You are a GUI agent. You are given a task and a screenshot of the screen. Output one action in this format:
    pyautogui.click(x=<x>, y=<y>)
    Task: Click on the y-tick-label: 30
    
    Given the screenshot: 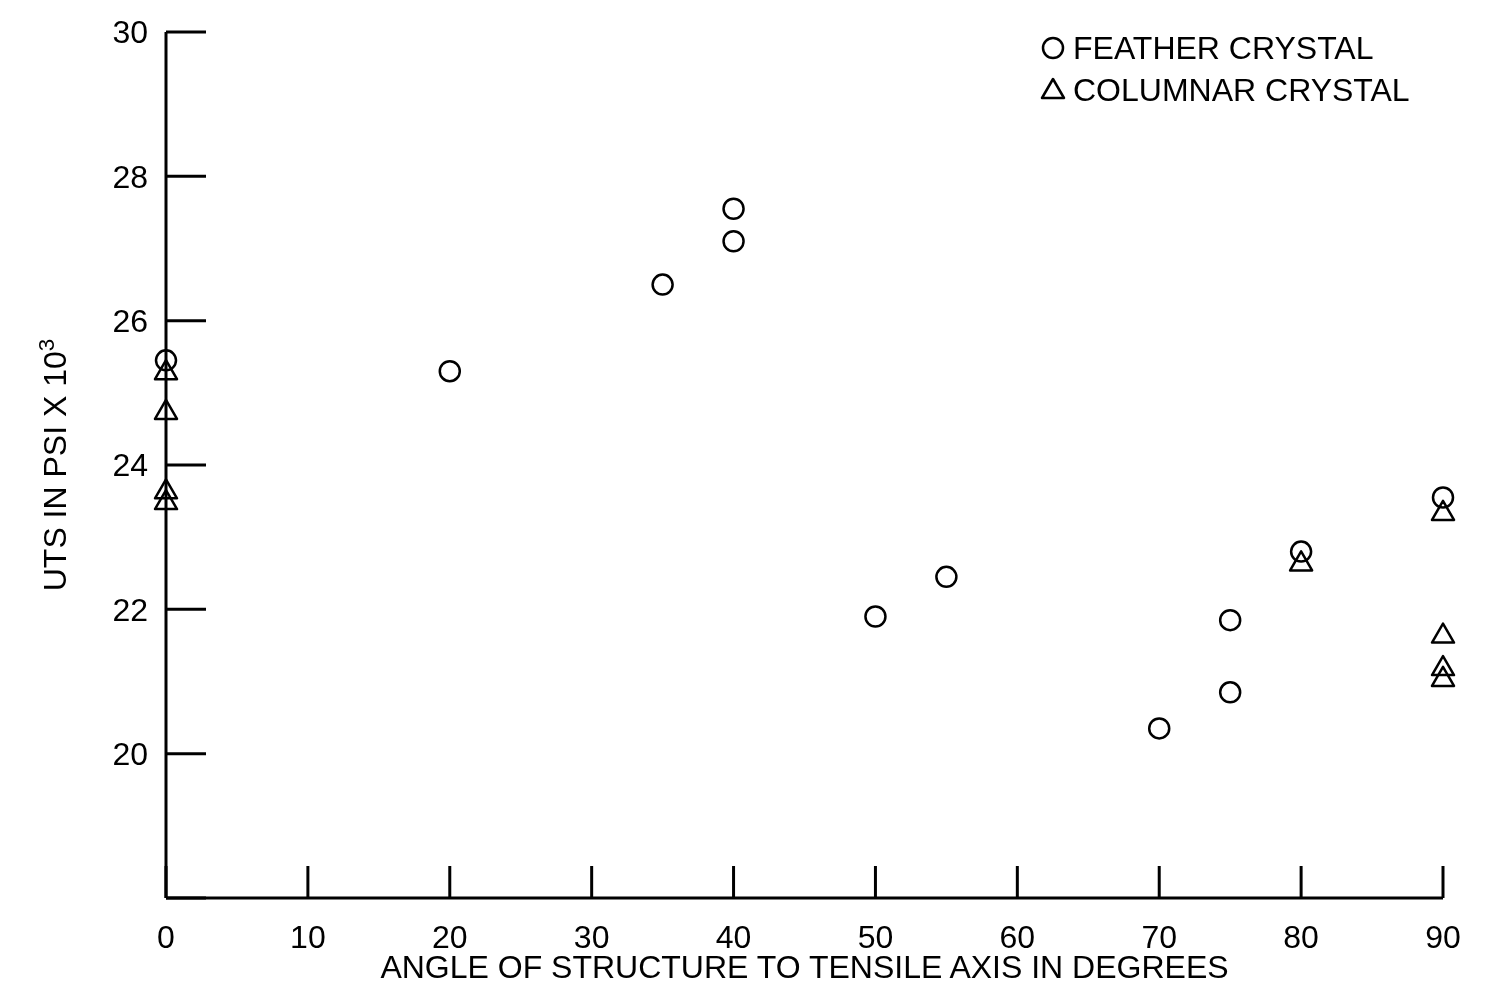 What is the action you would take?
    pyautogui.click(x=130, y=32)
    